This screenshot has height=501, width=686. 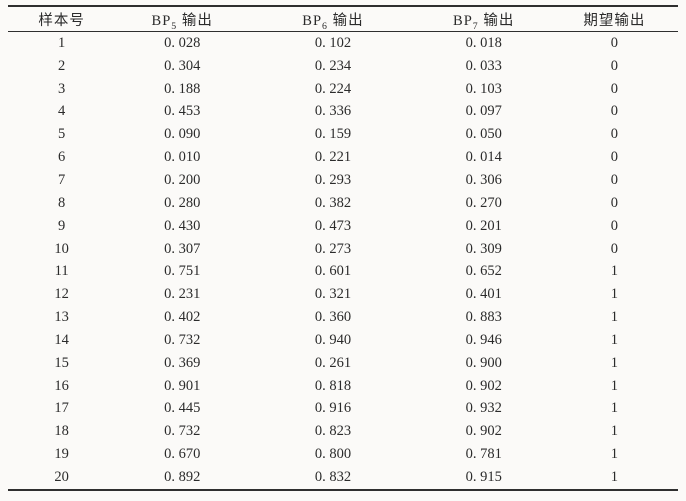 What do you see at coordinates (61, 88) in the screenshot?
I see `sample-number-cell: 3` at bounding box center [61, 88].